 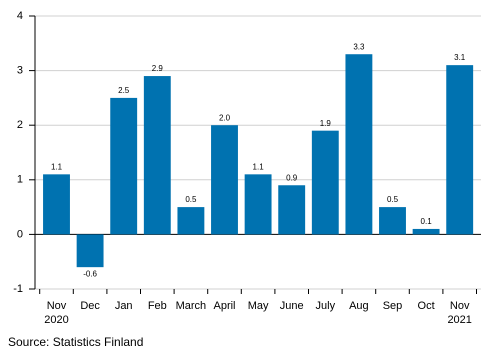 I want to click on y-tick-label: 0, so click(x=20, y=234).